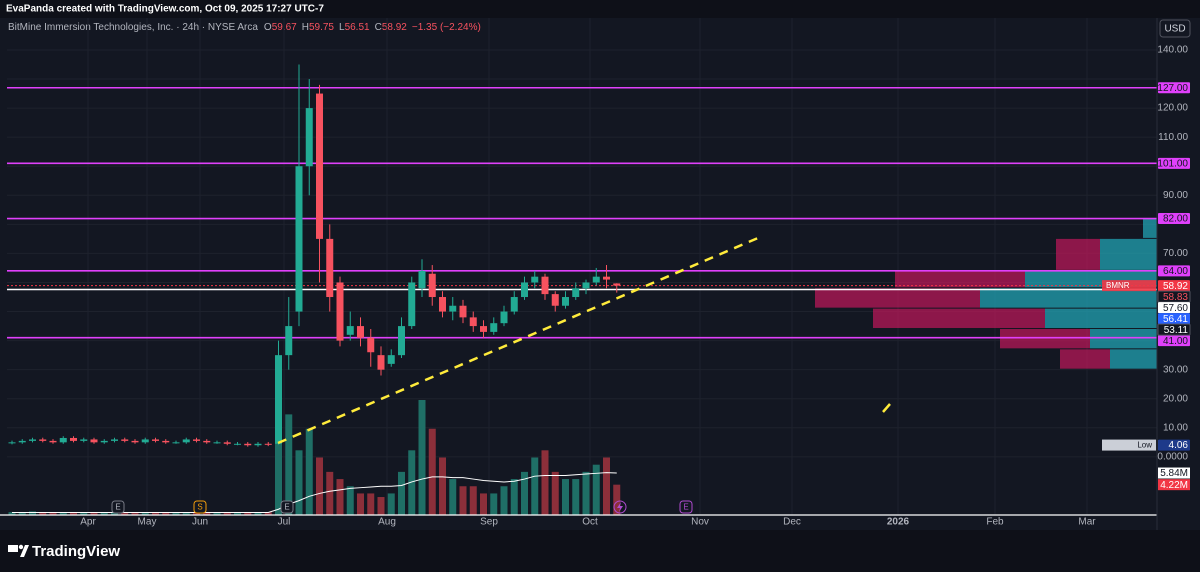 This screenshot has width=1200, height=572. I want to click on x-tick-label: Feb, so click(995, 522).